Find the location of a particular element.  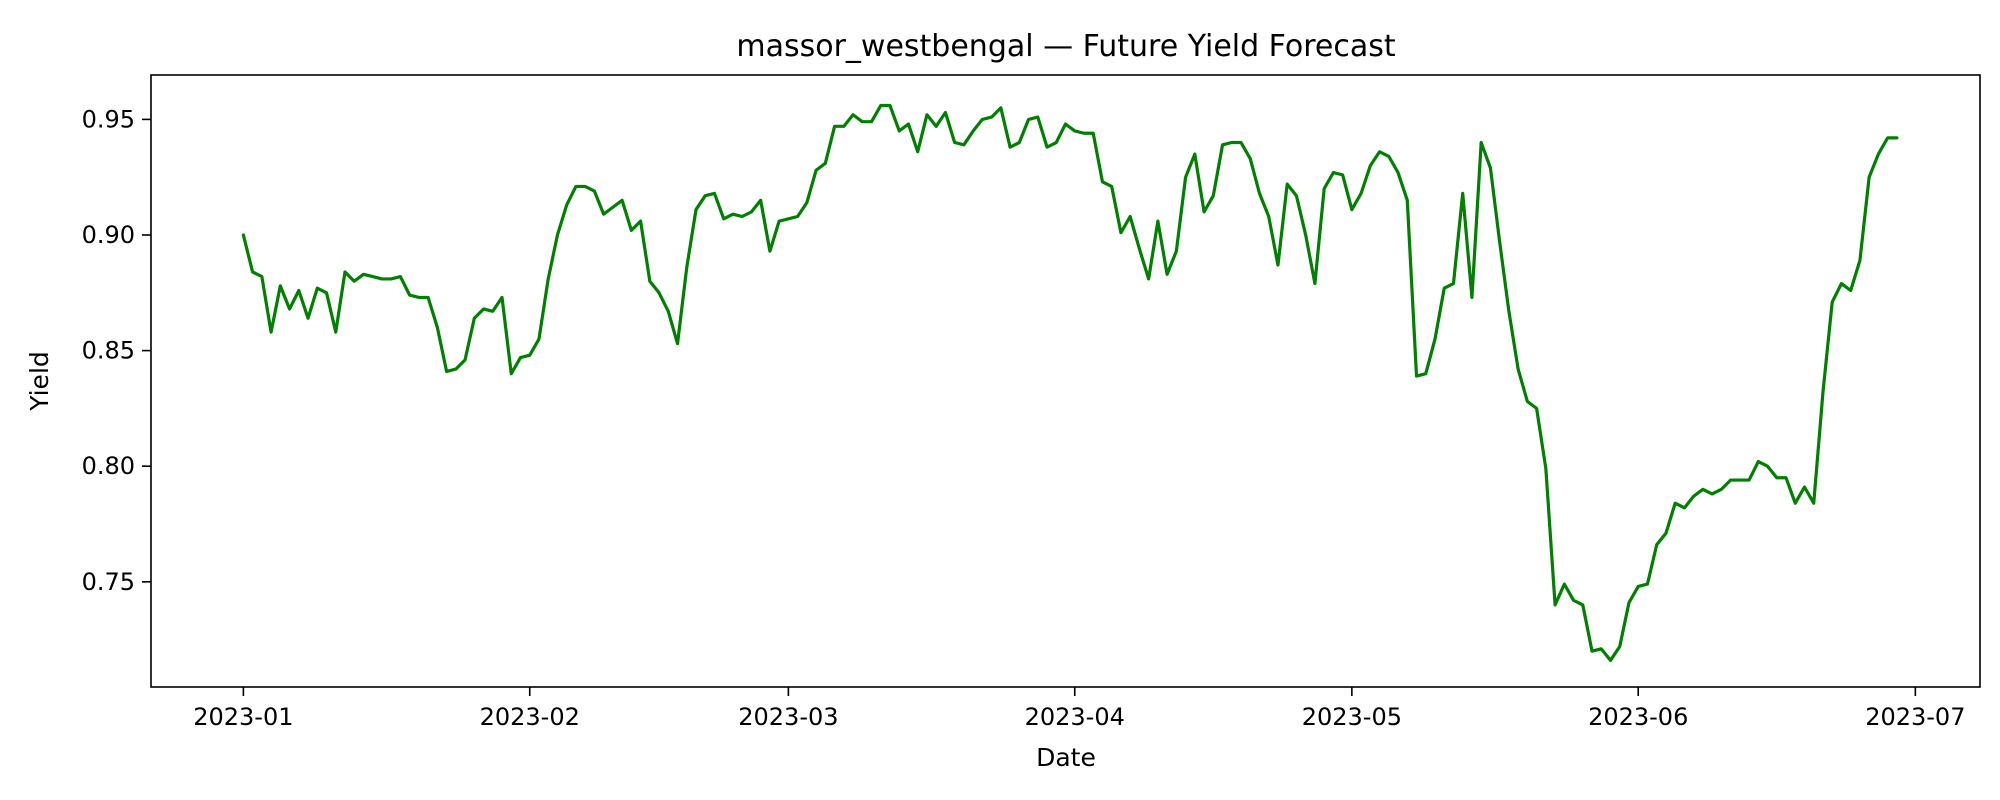

y-tick-label: 0.95 is located at coordinates (108, 119).